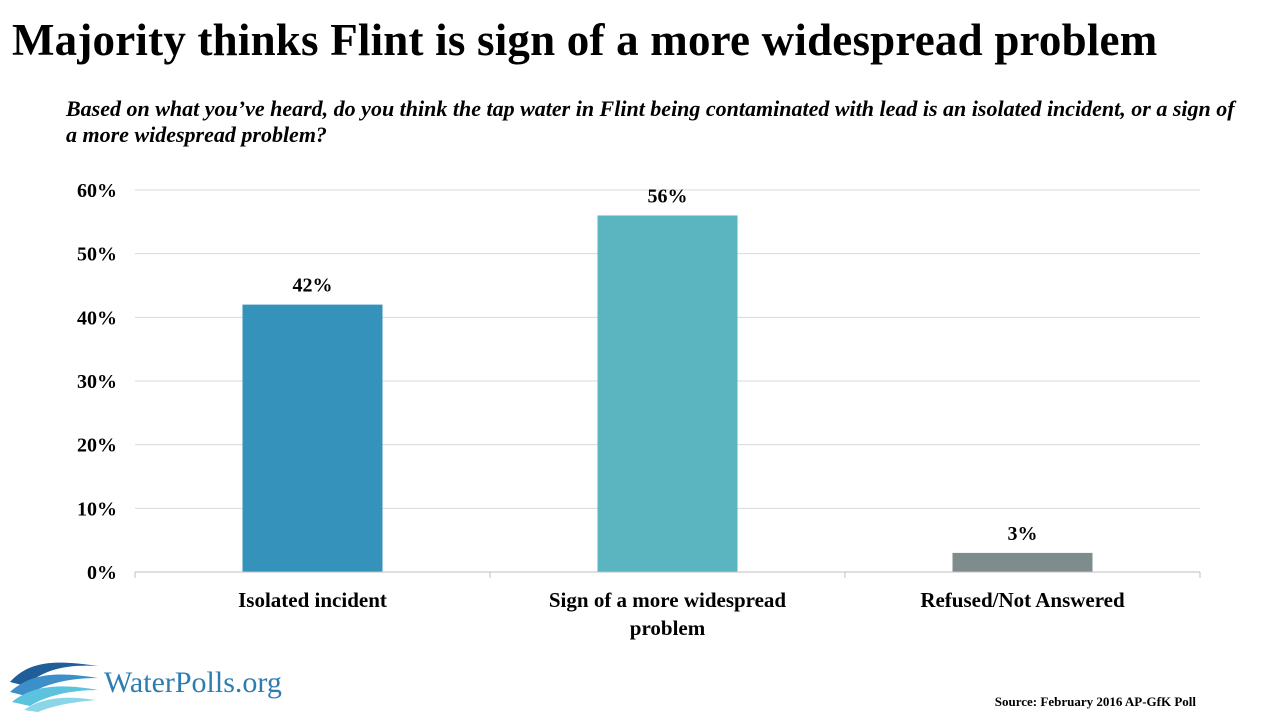  I want to click on y-tick-label: 50%, so click(97, 255).